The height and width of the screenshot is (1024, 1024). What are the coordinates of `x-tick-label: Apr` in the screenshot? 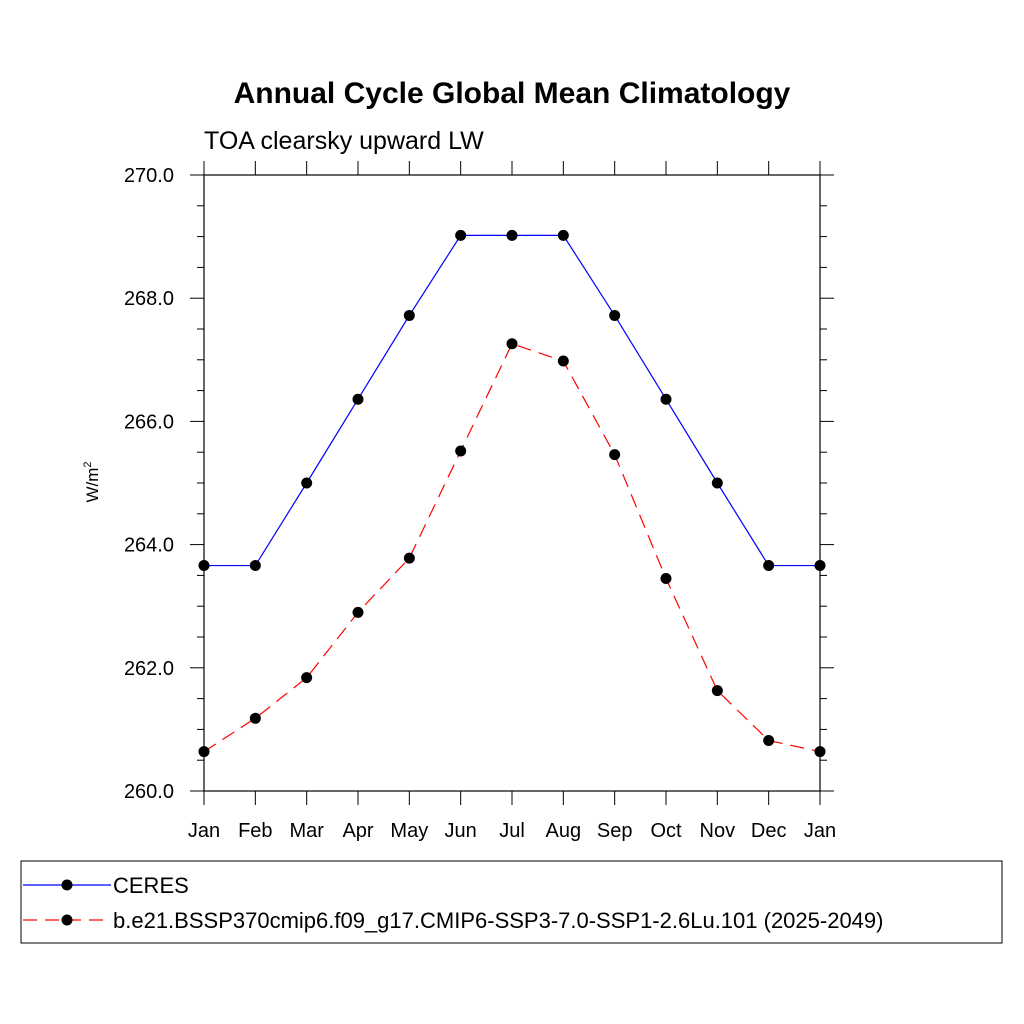 It's located at (357, 831).